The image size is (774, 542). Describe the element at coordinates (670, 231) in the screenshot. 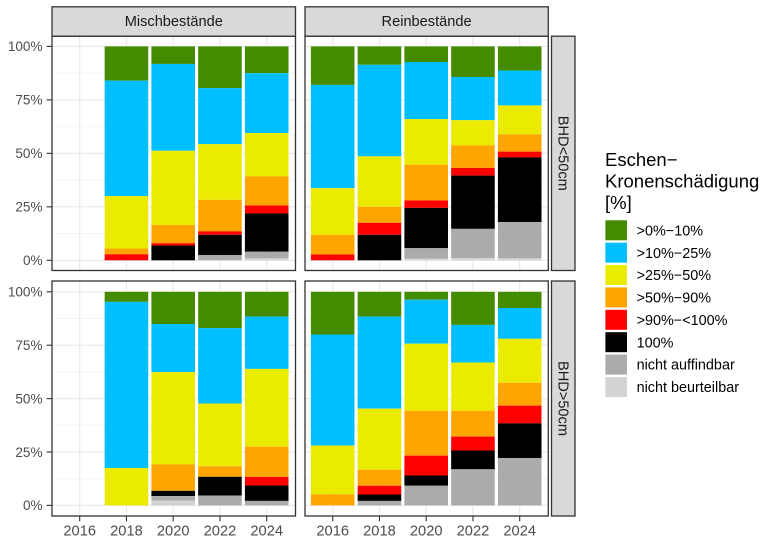

I see `svg-text: >0%−10%` at that location.